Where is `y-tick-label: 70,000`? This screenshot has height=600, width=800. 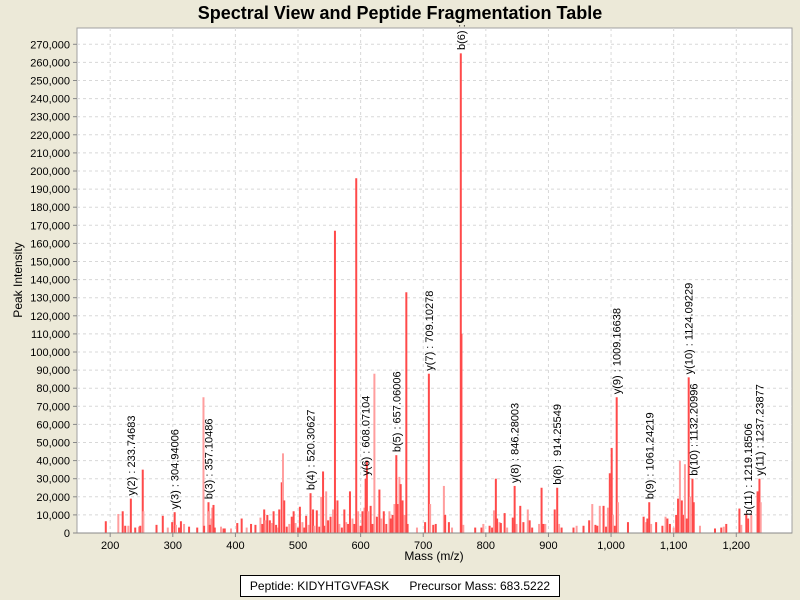
y-tick-label: 70,000 is located at coordinates (53, 407).